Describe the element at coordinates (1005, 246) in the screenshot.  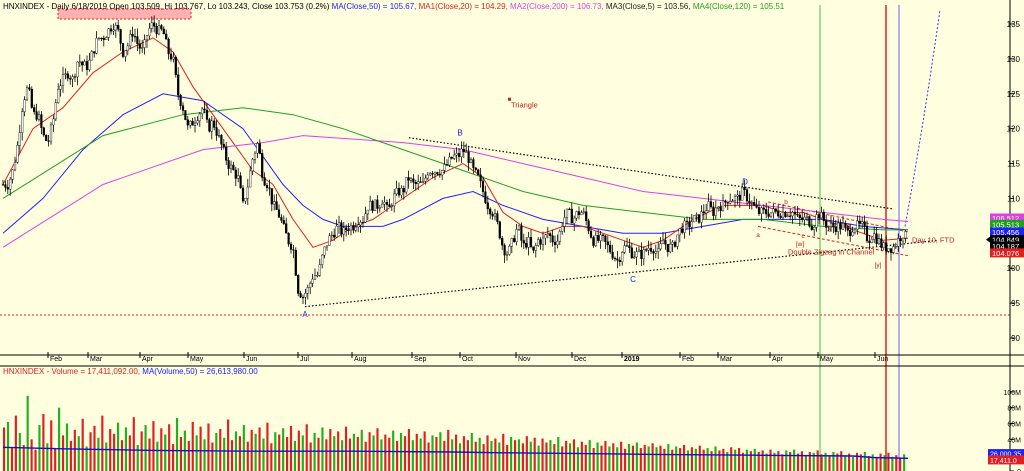
I see `price-tag-4: 104.187` at that location.